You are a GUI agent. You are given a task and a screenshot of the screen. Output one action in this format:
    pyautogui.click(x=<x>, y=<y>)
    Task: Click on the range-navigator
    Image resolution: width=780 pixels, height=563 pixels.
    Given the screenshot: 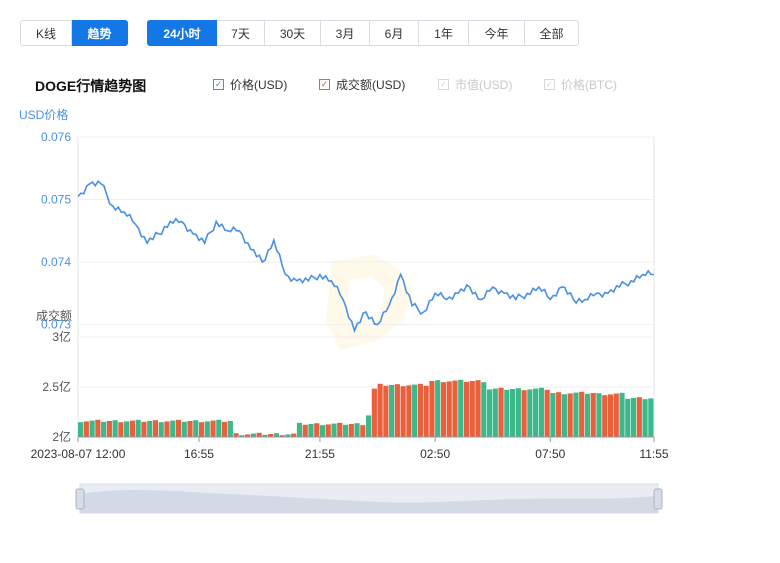 What is the action you would take?
    pyautogui.click(x=369, y=498)
    